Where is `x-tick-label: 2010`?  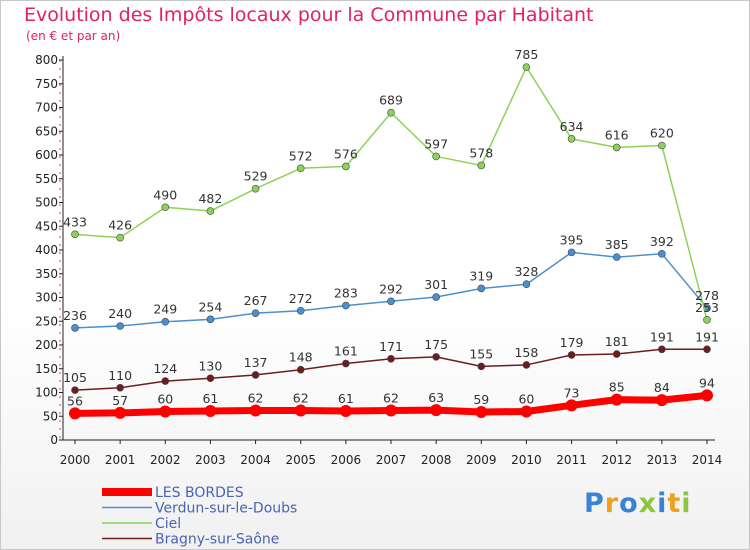 x-tick-label: 2010 is located at coordinates (526, 460).